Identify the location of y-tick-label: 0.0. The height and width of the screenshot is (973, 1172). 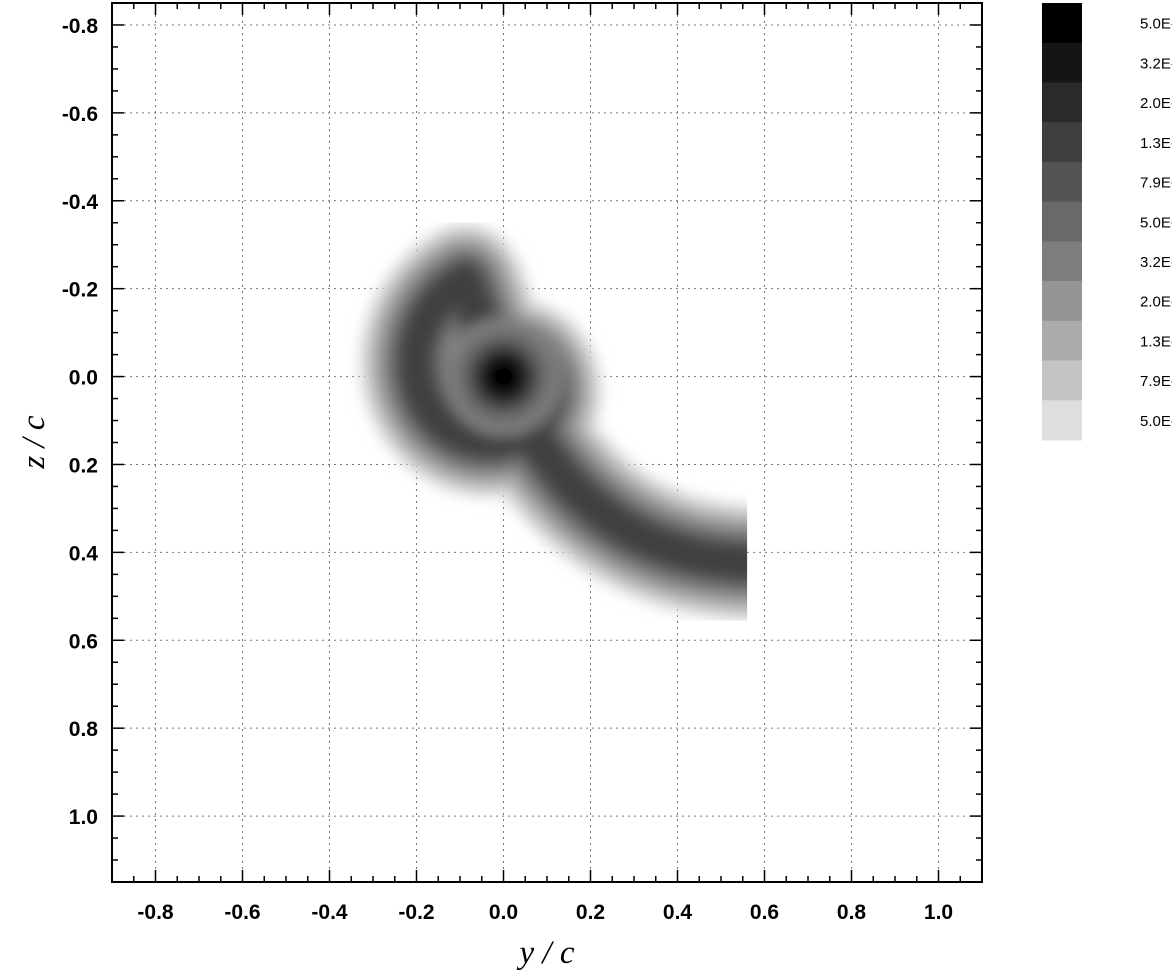
(83, 378).